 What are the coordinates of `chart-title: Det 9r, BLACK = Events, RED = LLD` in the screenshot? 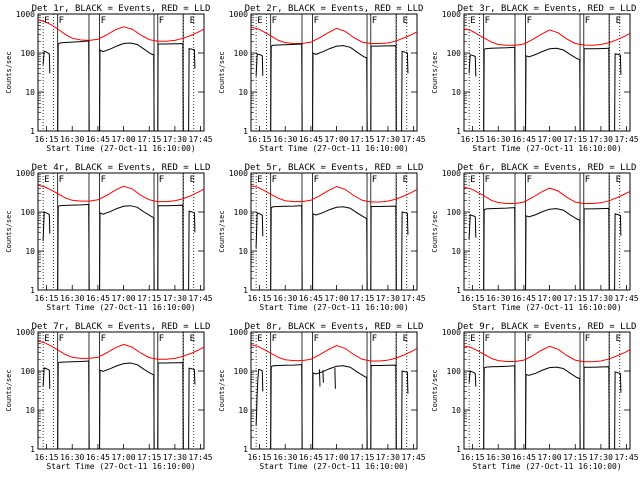 It's located at (547, 327).